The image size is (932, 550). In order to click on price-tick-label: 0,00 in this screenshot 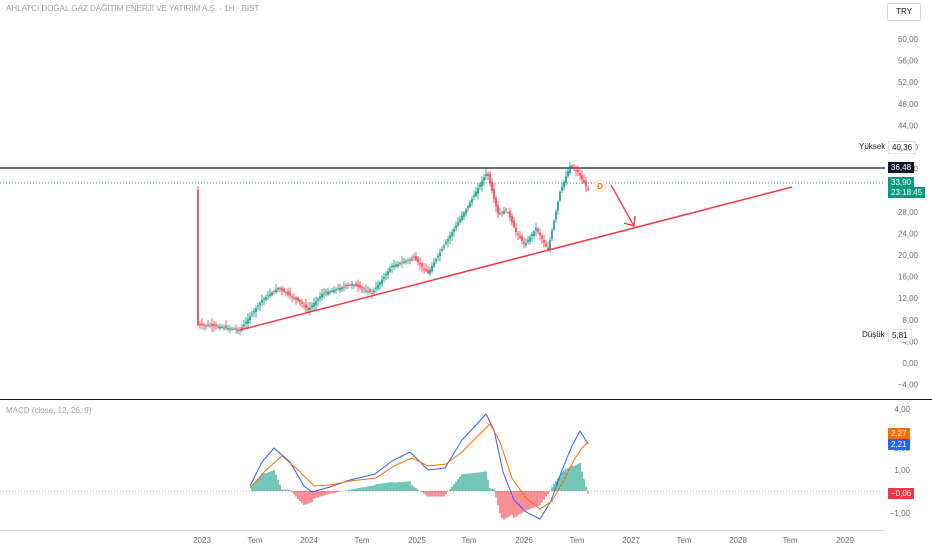, I will do `click(910, 363)`.